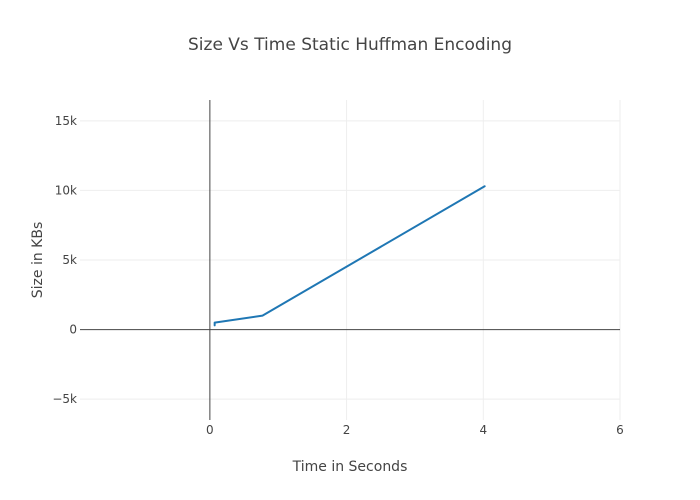 This screenshot has height=500, width=700. I want to click on x-tick-label: 0, so click(210, 430).